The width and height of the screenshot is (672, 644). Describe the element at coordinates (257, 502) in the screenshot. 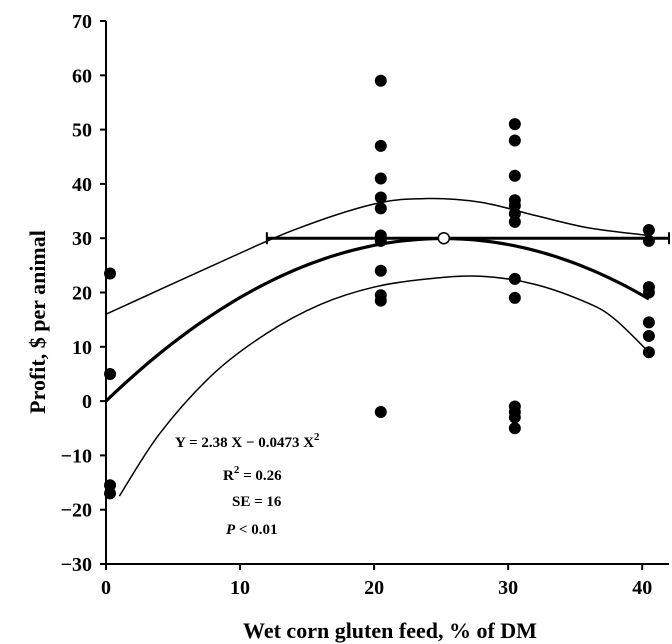

I see `se-line: SE = 16` at that location.